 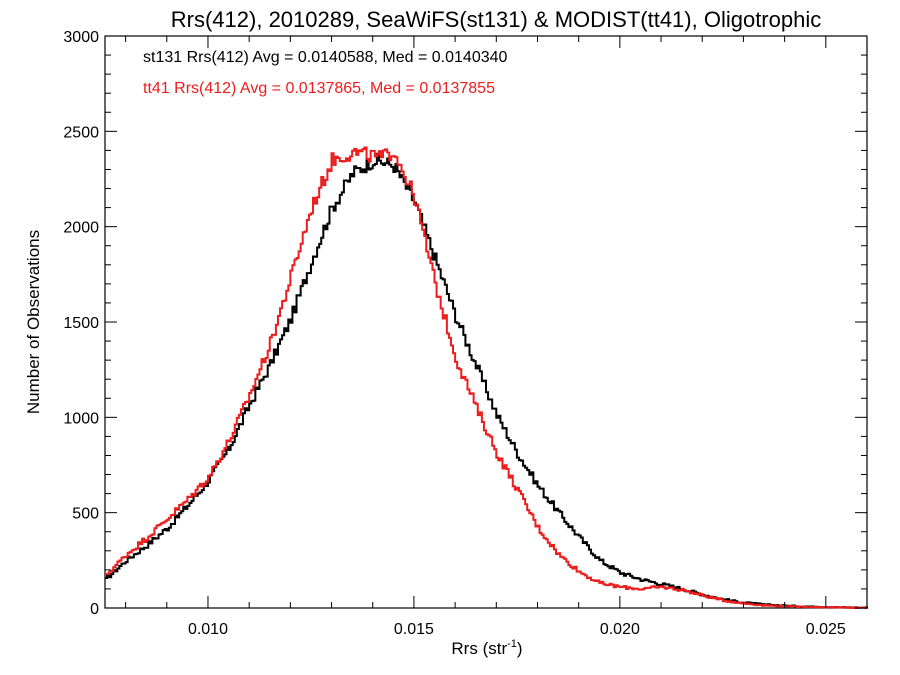 I want to click on x-tick-label: 0.010, so click(x=208, y=629).